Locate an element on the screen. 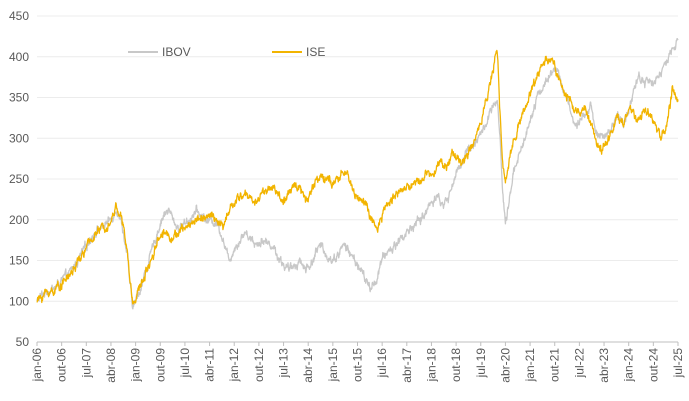 Image resolution: width=689 pixels, height=401 pixels. x-tick-label: jan-06 is located at coordinates (37, 365).